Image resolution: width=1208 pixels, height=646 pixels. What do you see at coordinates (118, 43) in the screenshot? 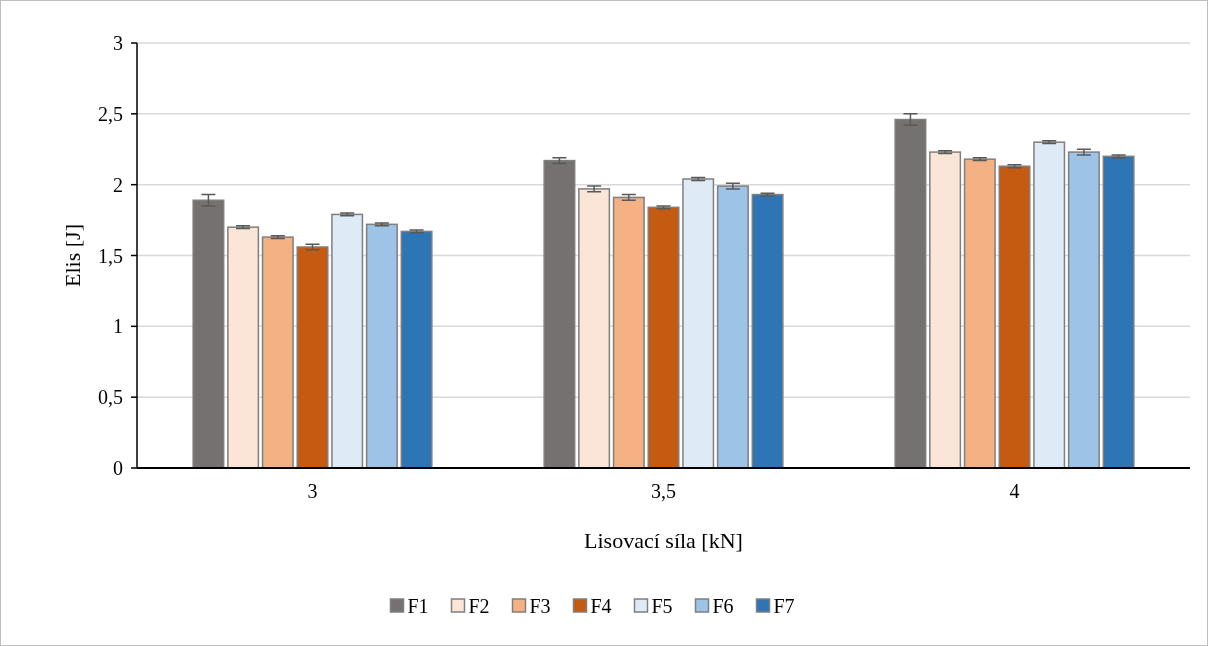
I see `y-tick-label: 3` at bounding box center [118, 43].